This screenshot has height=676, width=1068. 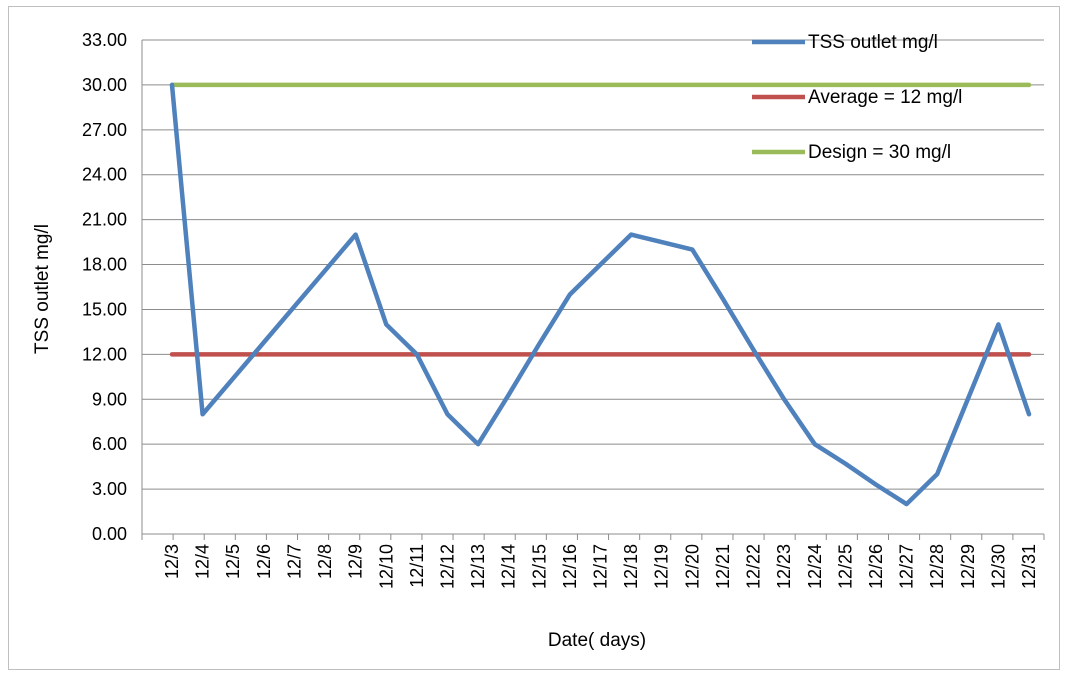 I want to click on x-tick-label: 12/7, so click(x=294, y=561).